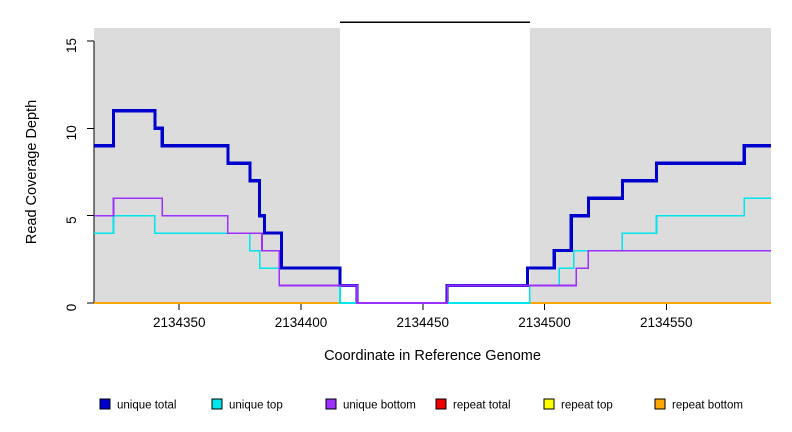  What do you see at coordinates (217, 404) in the screenshot?
I see `legend-swatch-unique-top` at bounding box center [217, 404].